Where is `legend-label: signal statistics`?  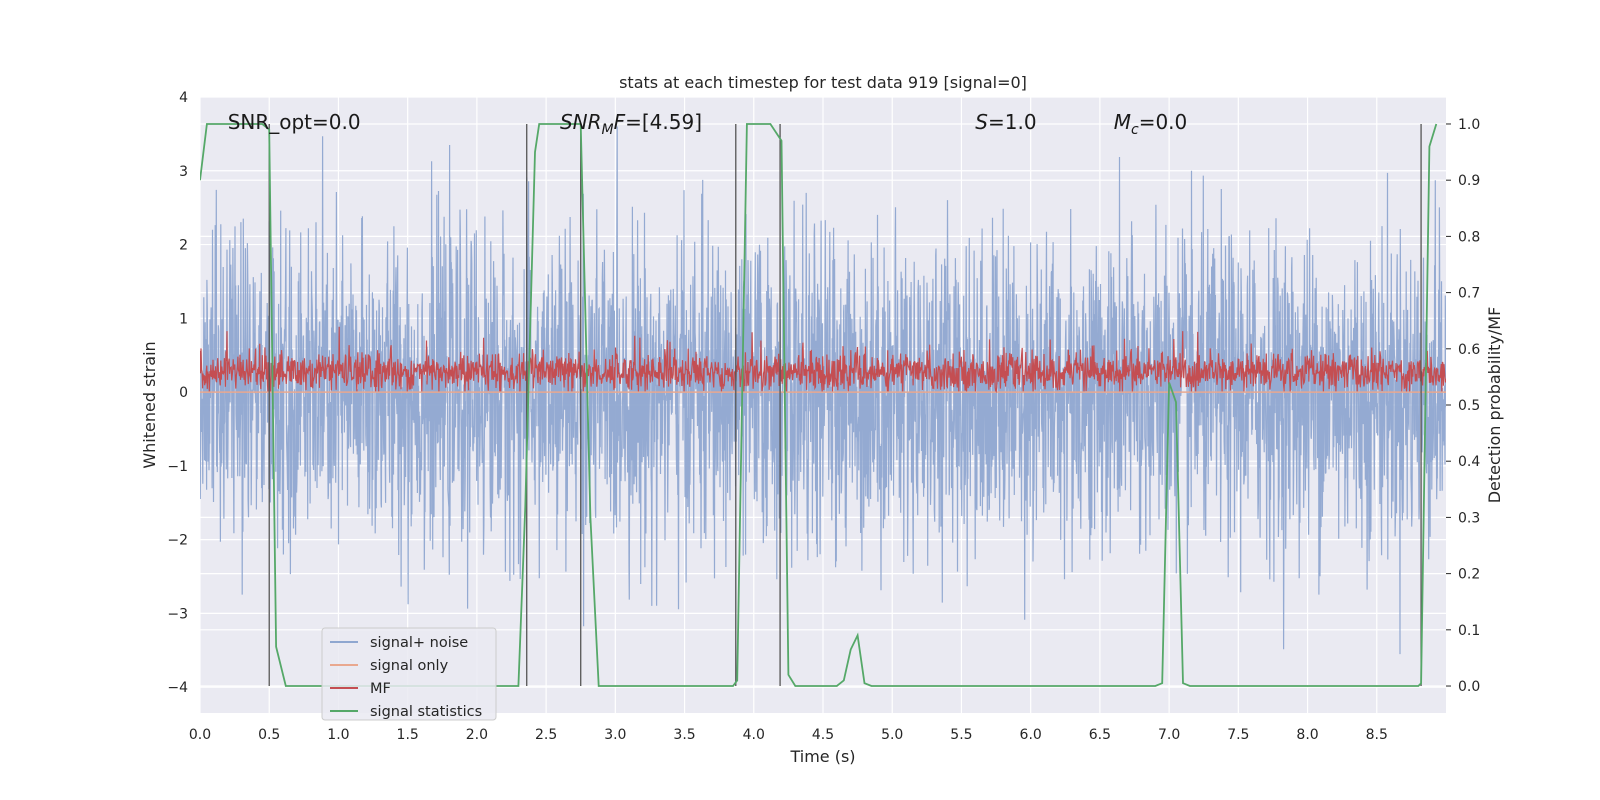 legend-label: signal statistics is located at coordinates (426, 712).